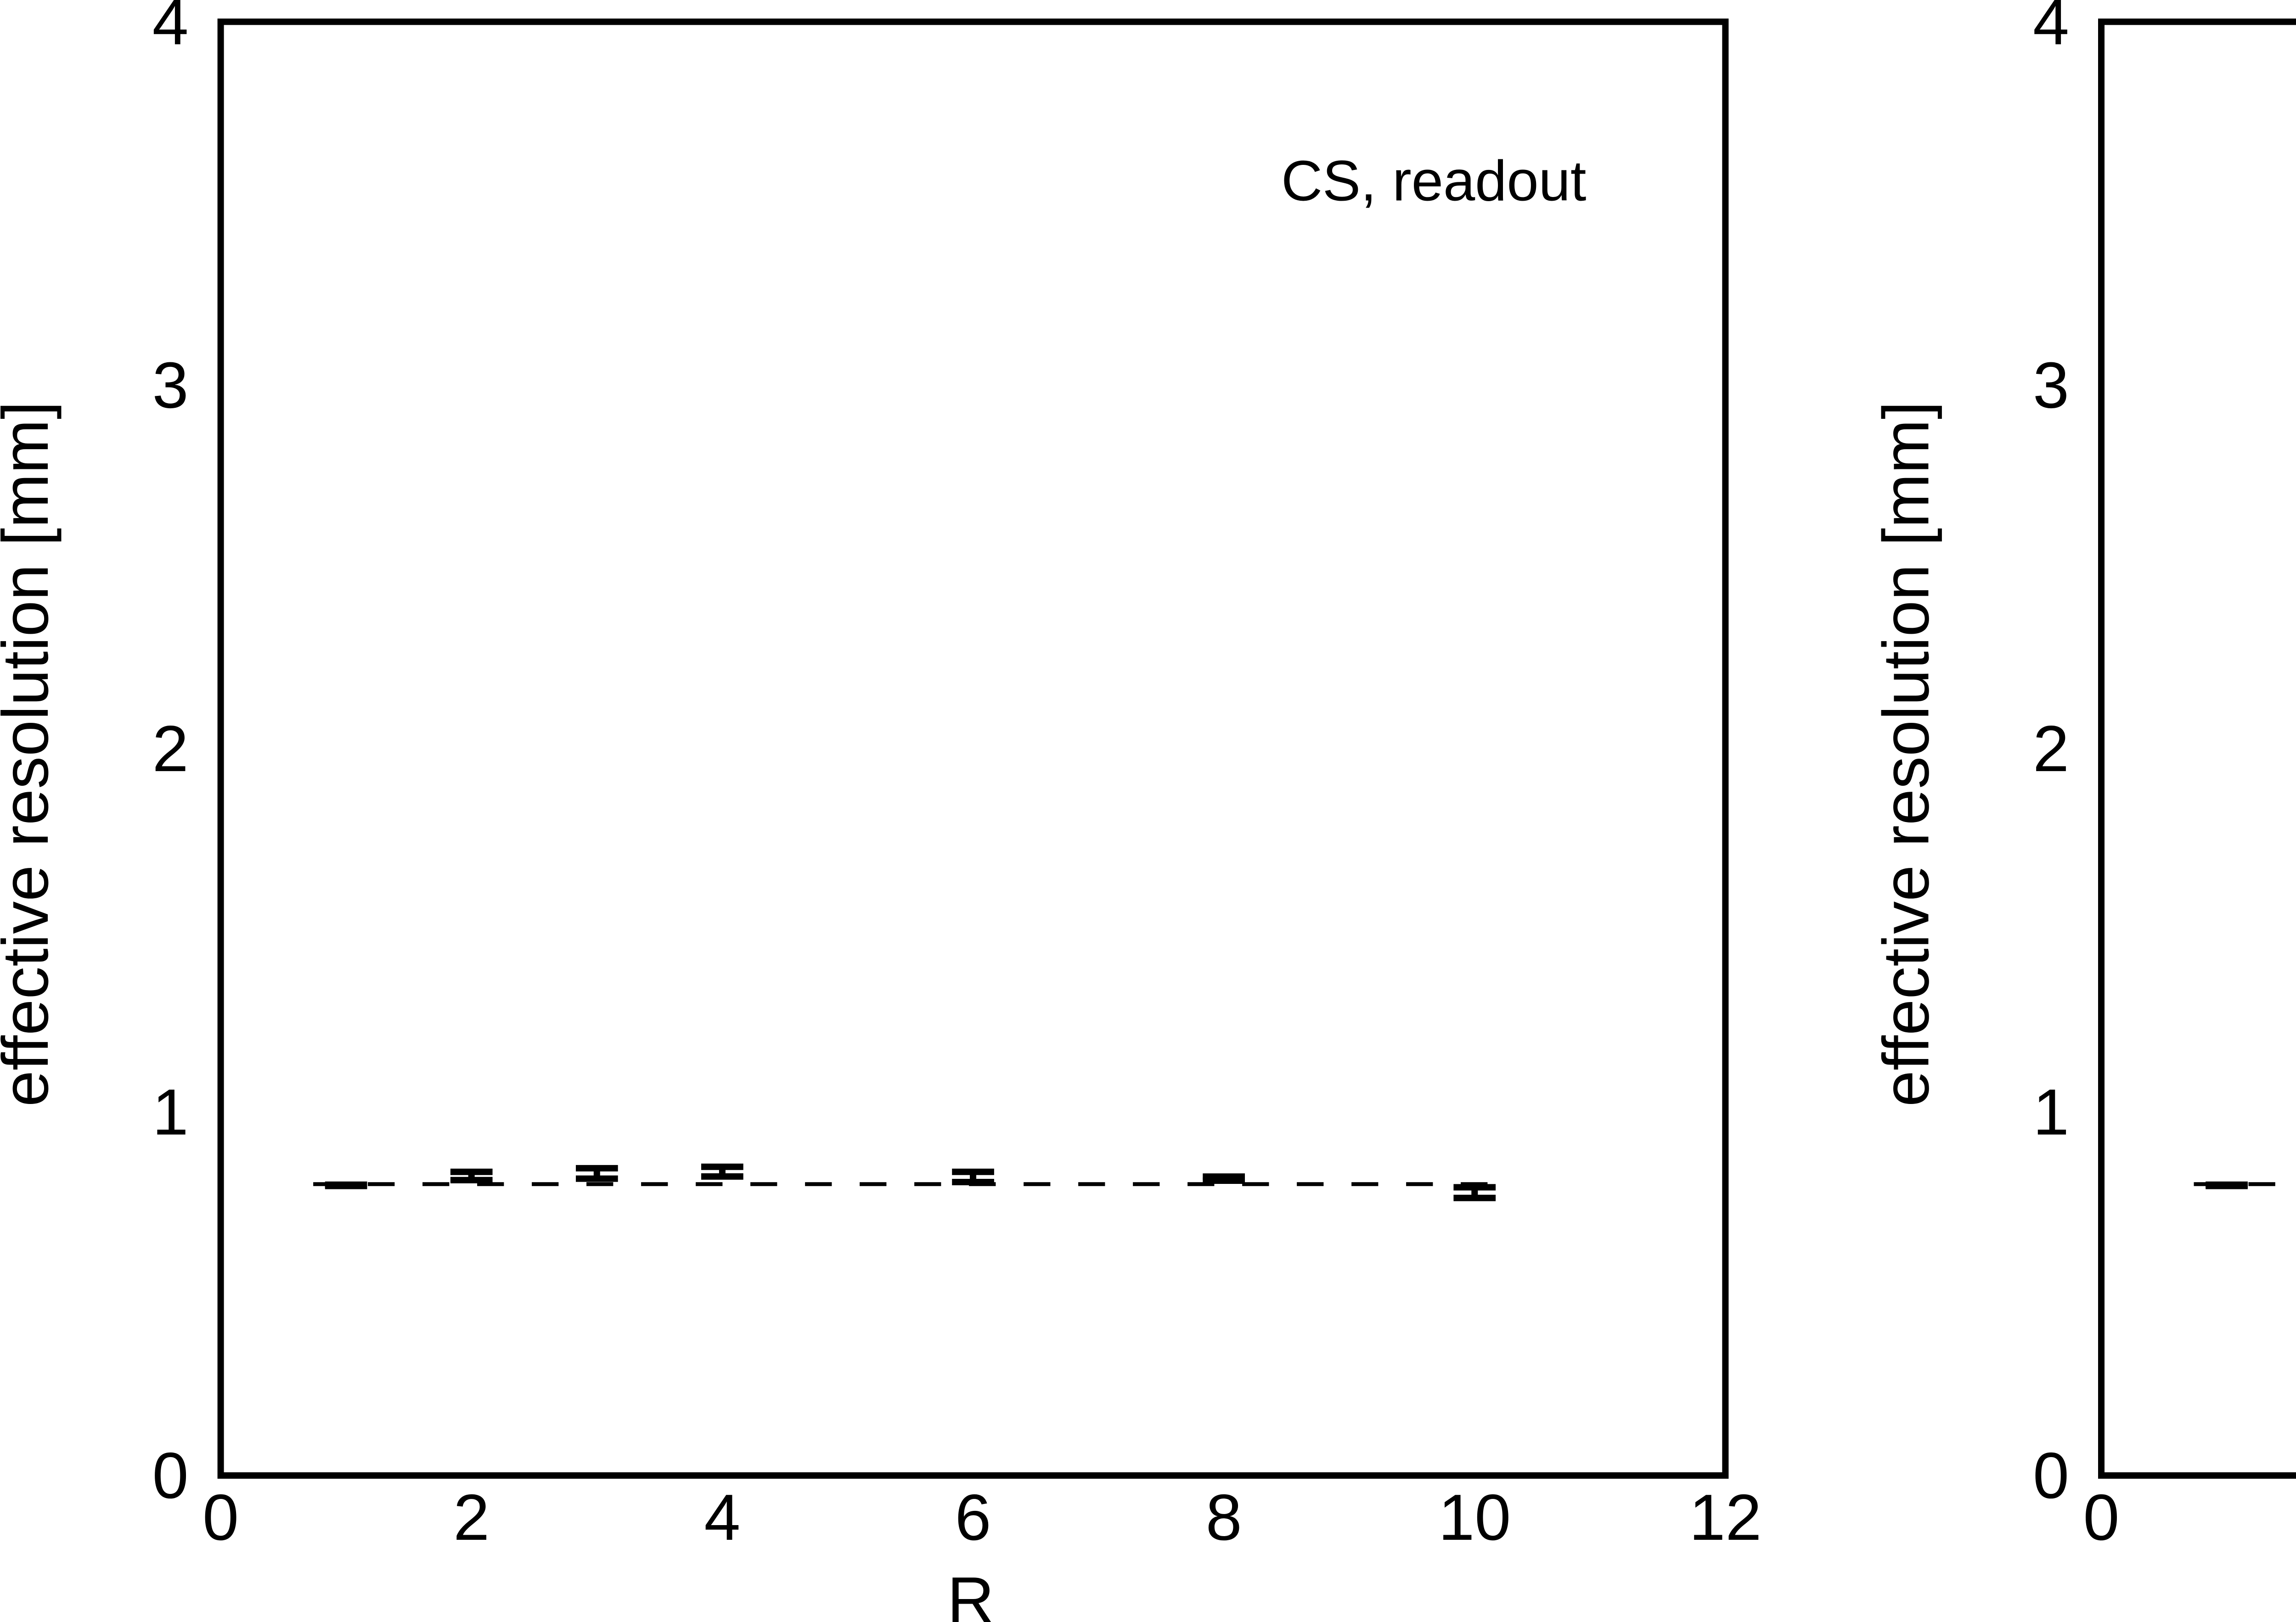 This screenshot has width=2296, height=1622. What do you see at coordinates (1224, 1517) in the screenshot?
I see `svg-text: 8` at bounding box center [1224, 1517].